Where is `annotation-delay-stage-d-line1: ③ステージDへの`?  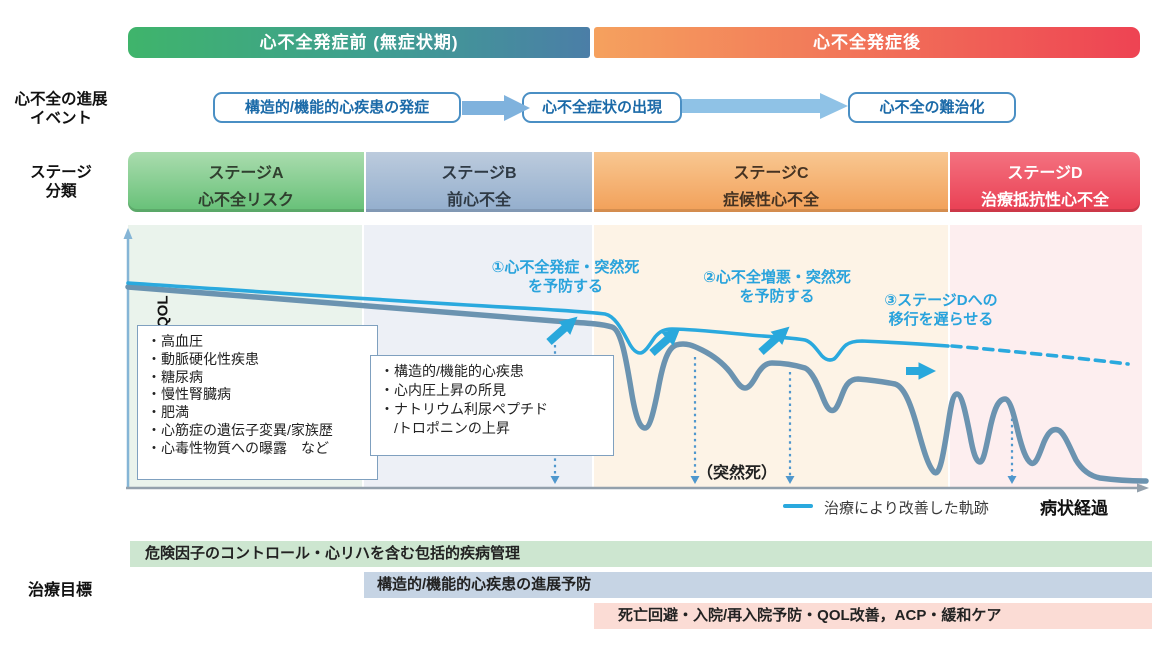 annotation-delay-stage-d-line1: ③ステージDへの is located at coordinates (941, 300).